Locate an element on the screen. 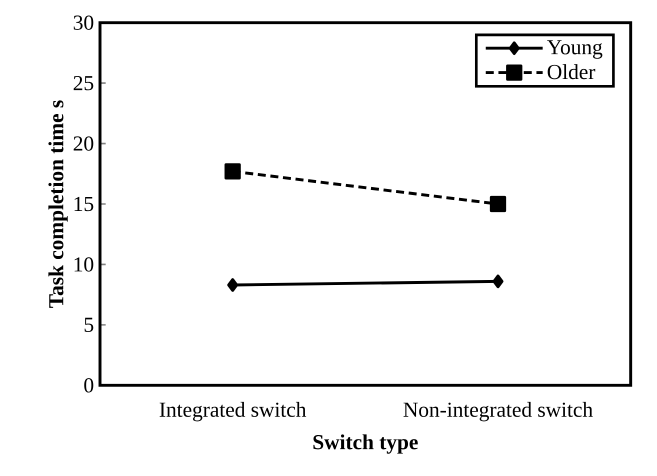 This screenshot has width=657, height=476. y-tick-label: 30 is located at coordinates (84, 22).